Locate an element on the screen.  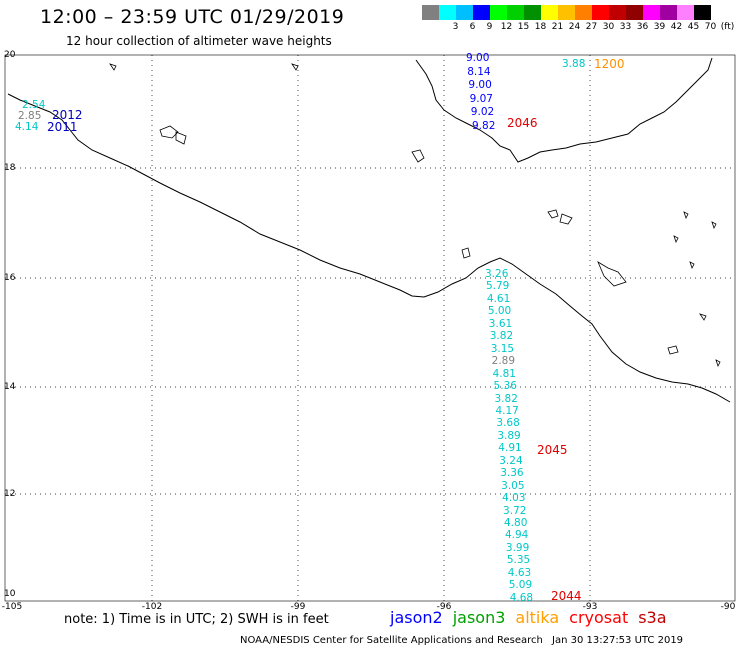
wave-value: 3.68 is located at coordinates (508, 423).